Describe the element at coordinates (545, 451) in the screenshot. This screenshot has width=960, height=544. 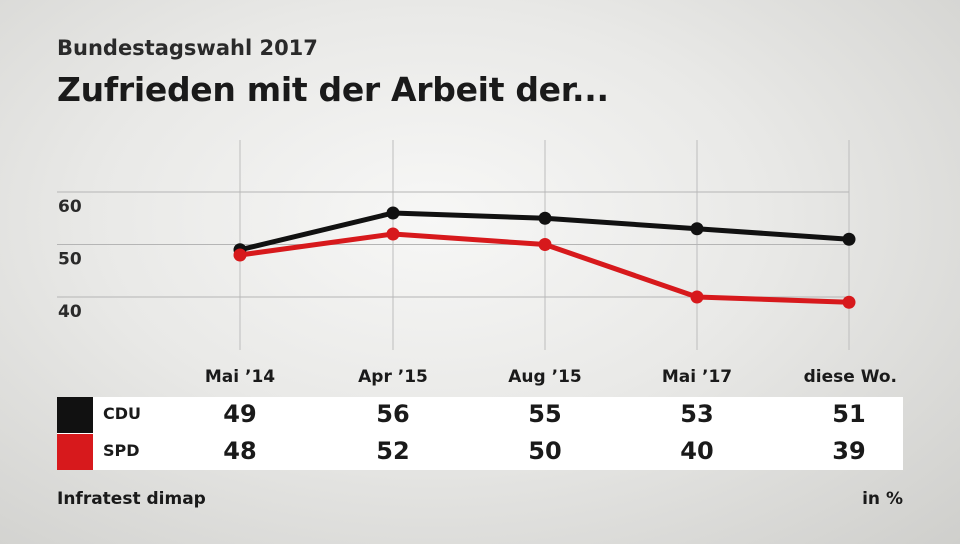
I see `cell-spd-aug15: 50` at that location.